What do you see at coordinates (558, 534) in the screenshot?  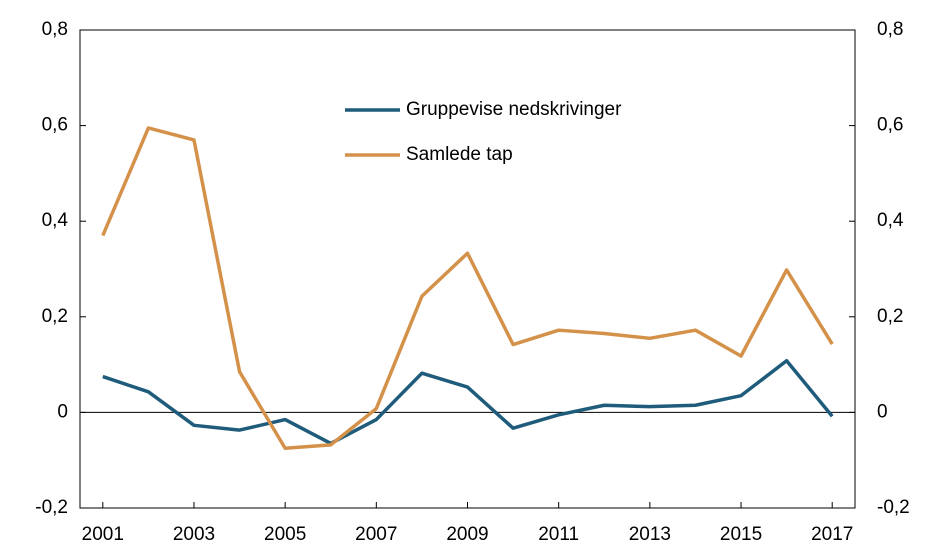 I see `x-tick-label: 2011` at bounding box center [558, 534].